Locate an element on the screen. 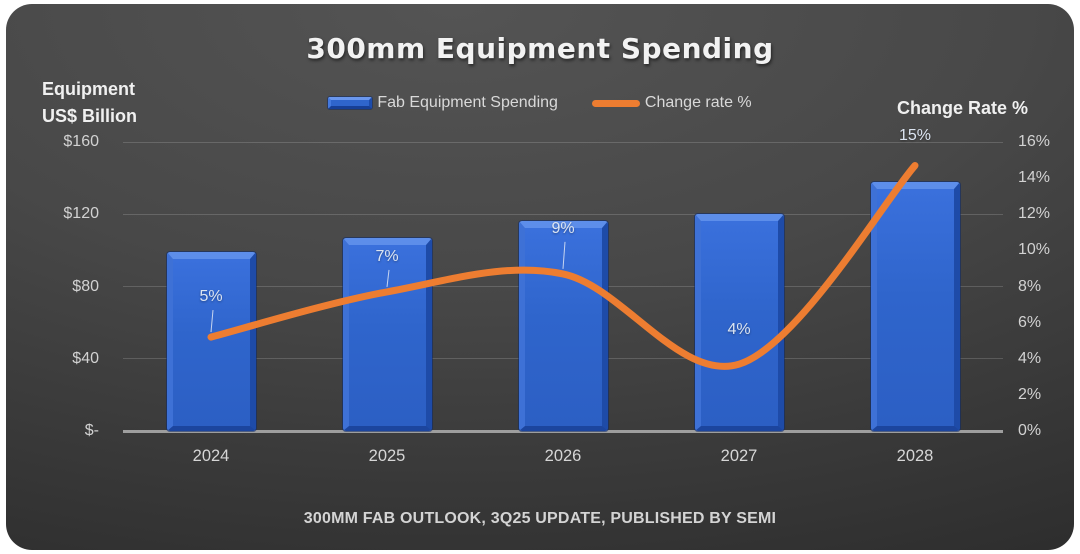  x-axis-line is located at coordinates (563, 431).